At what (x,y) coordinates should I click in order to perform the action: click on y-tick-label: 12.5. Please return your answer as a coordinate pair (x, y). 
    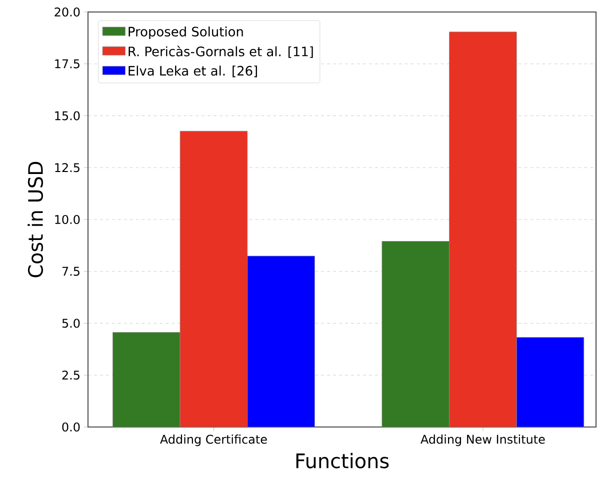
    Looking at the image, I should click on (67, 167).